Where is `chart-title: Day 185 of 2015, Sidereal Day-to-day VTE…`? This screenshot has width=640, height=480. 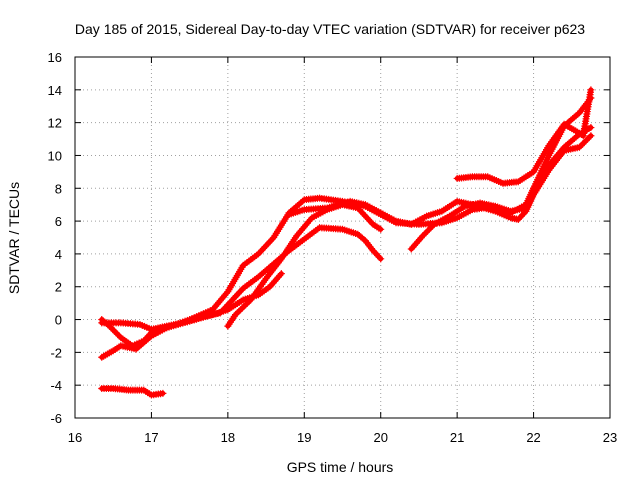
chart-title: Day 185 of 2015, Sidereal Day-to-day VTE… is located at coordinates (330, 29).